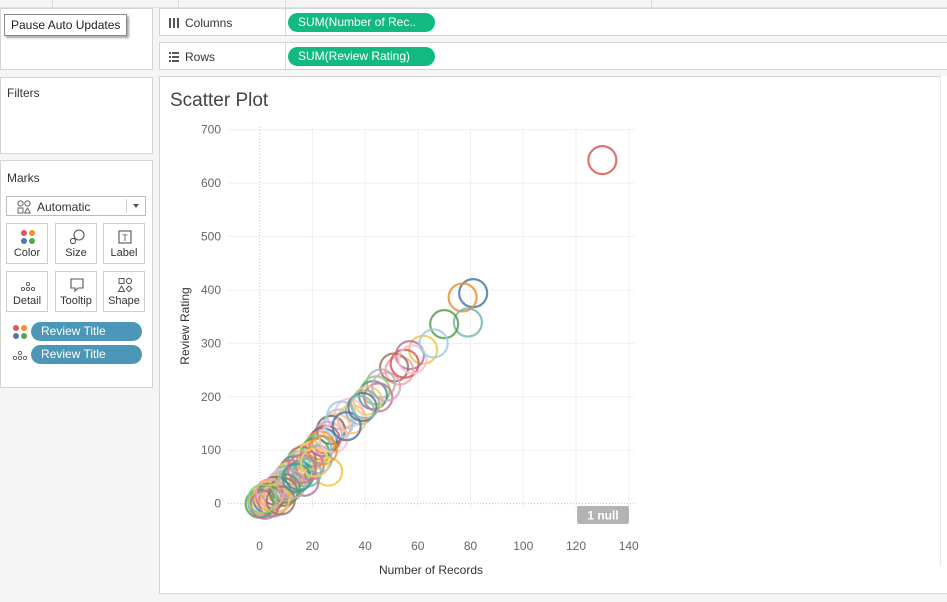 The height and width of the screenshot is (602, 947). I want to click on shape-icon, so click(125, 285).